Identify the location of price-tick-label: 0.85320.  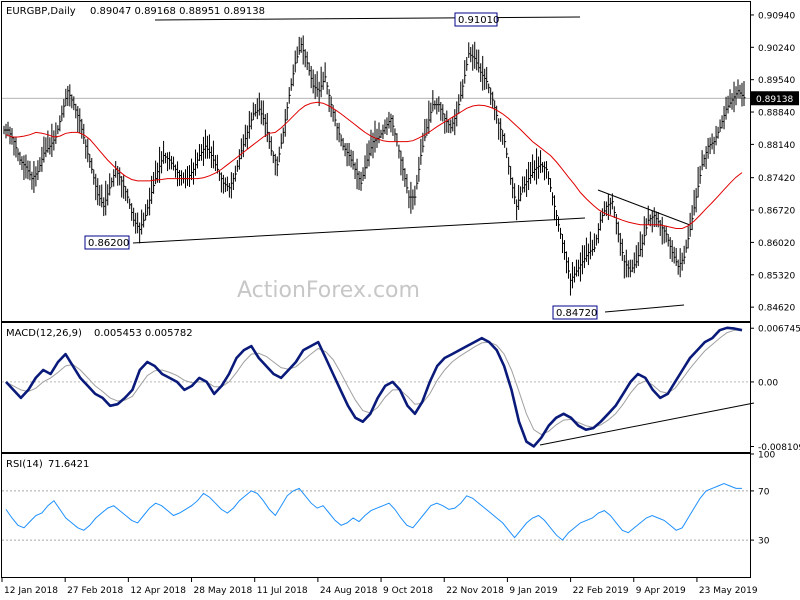
(776, 276).